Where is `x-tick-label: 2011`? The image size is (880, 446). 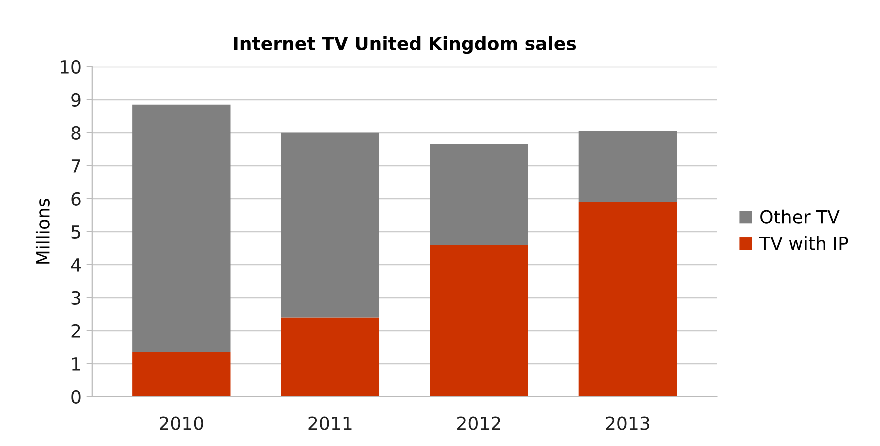
x-tick-label: 2011 is located at coordinates (330, 423).